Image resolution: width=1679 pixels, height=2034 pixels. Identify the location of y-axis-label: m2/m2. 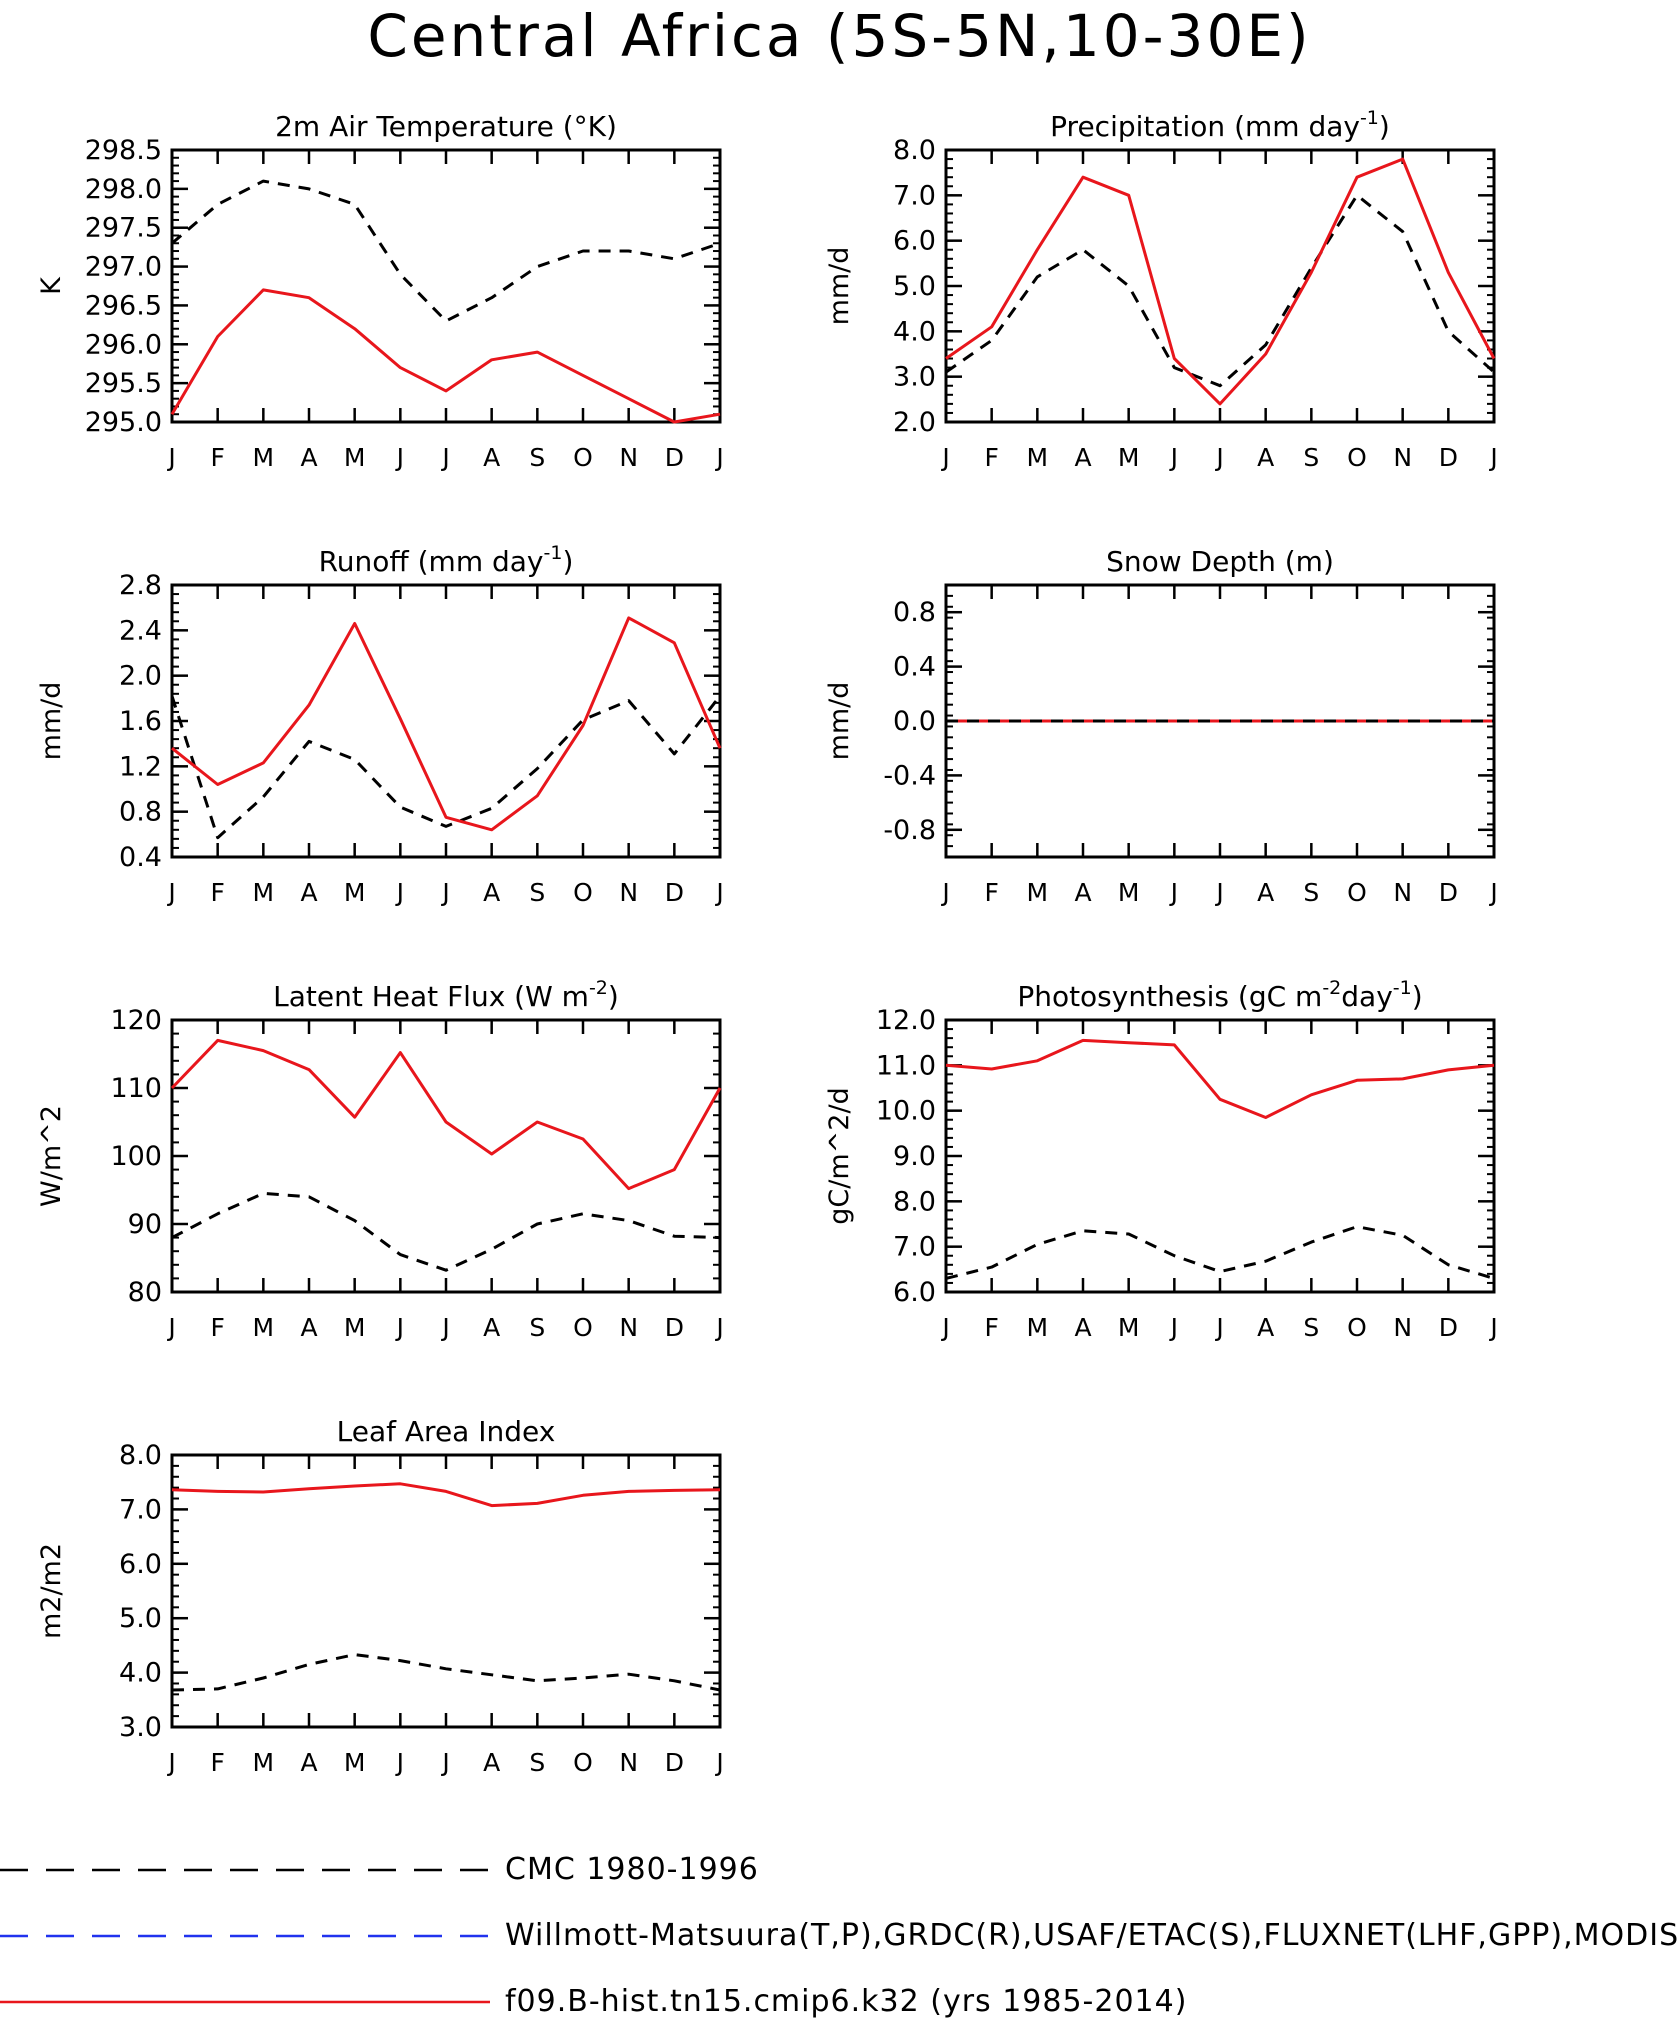
(51, 1591).